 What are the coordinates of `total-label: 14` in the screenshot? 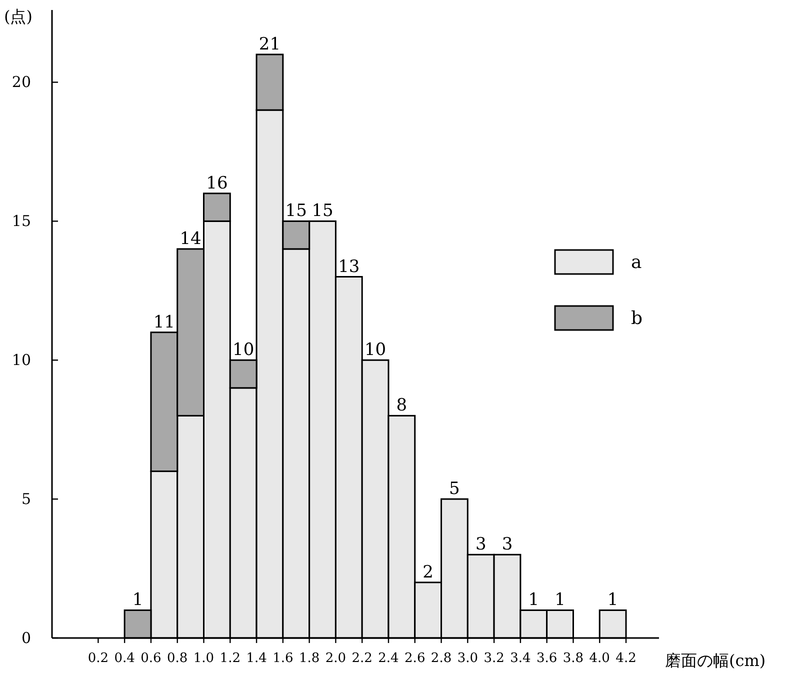 It's located at (191, 238).